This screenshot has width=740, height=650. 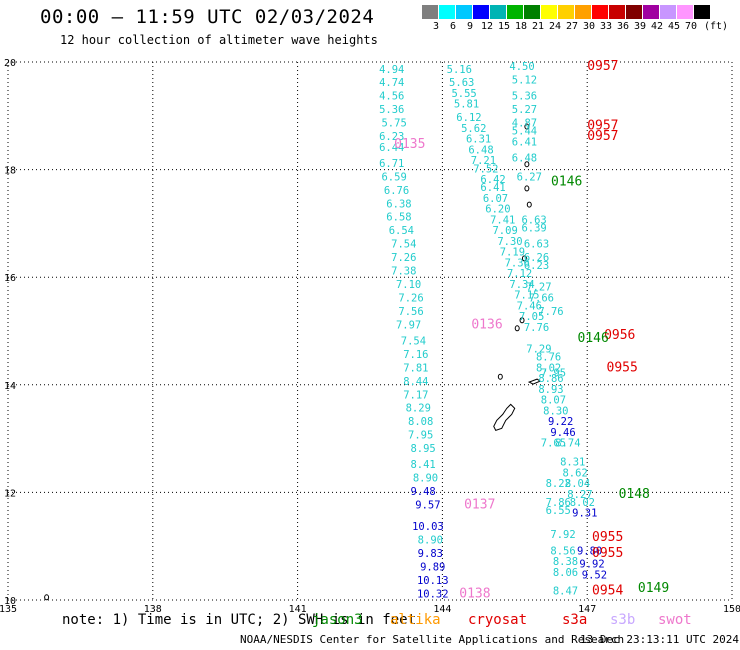 I want to click on wave-height-value: 8.90, so click(x=425, y=479).